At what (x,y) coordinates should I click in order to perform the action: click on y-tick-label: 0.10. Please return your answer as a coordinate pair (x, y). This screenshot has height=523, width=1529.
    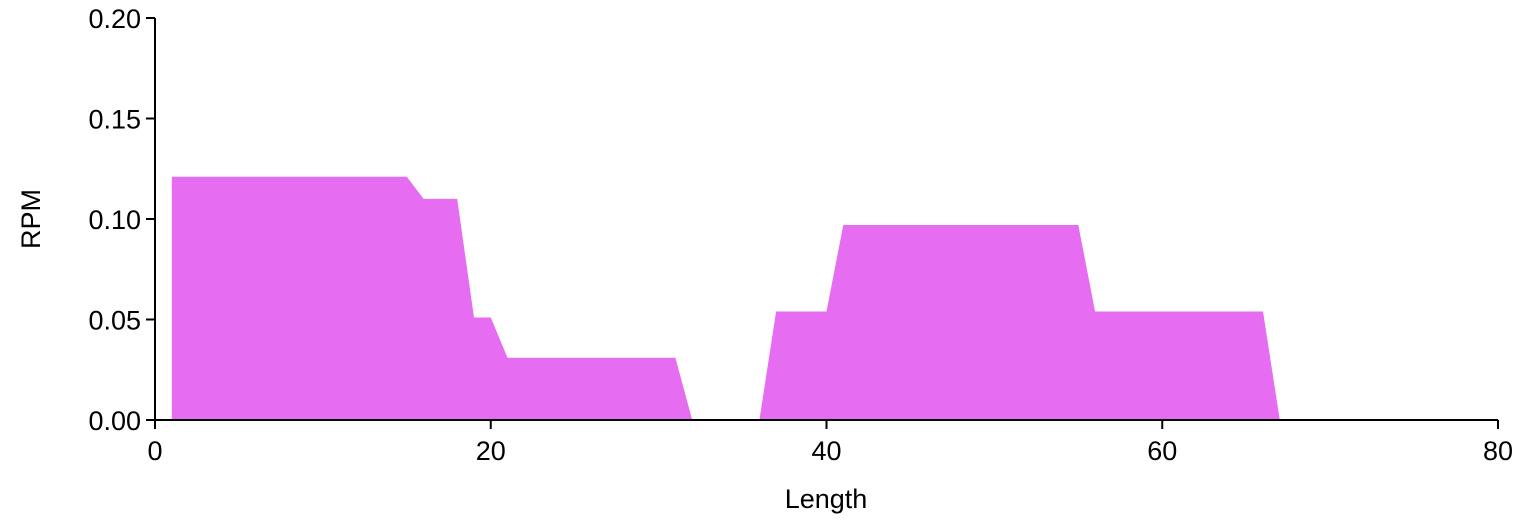
    Looking at the image, I should click on (114, 220).